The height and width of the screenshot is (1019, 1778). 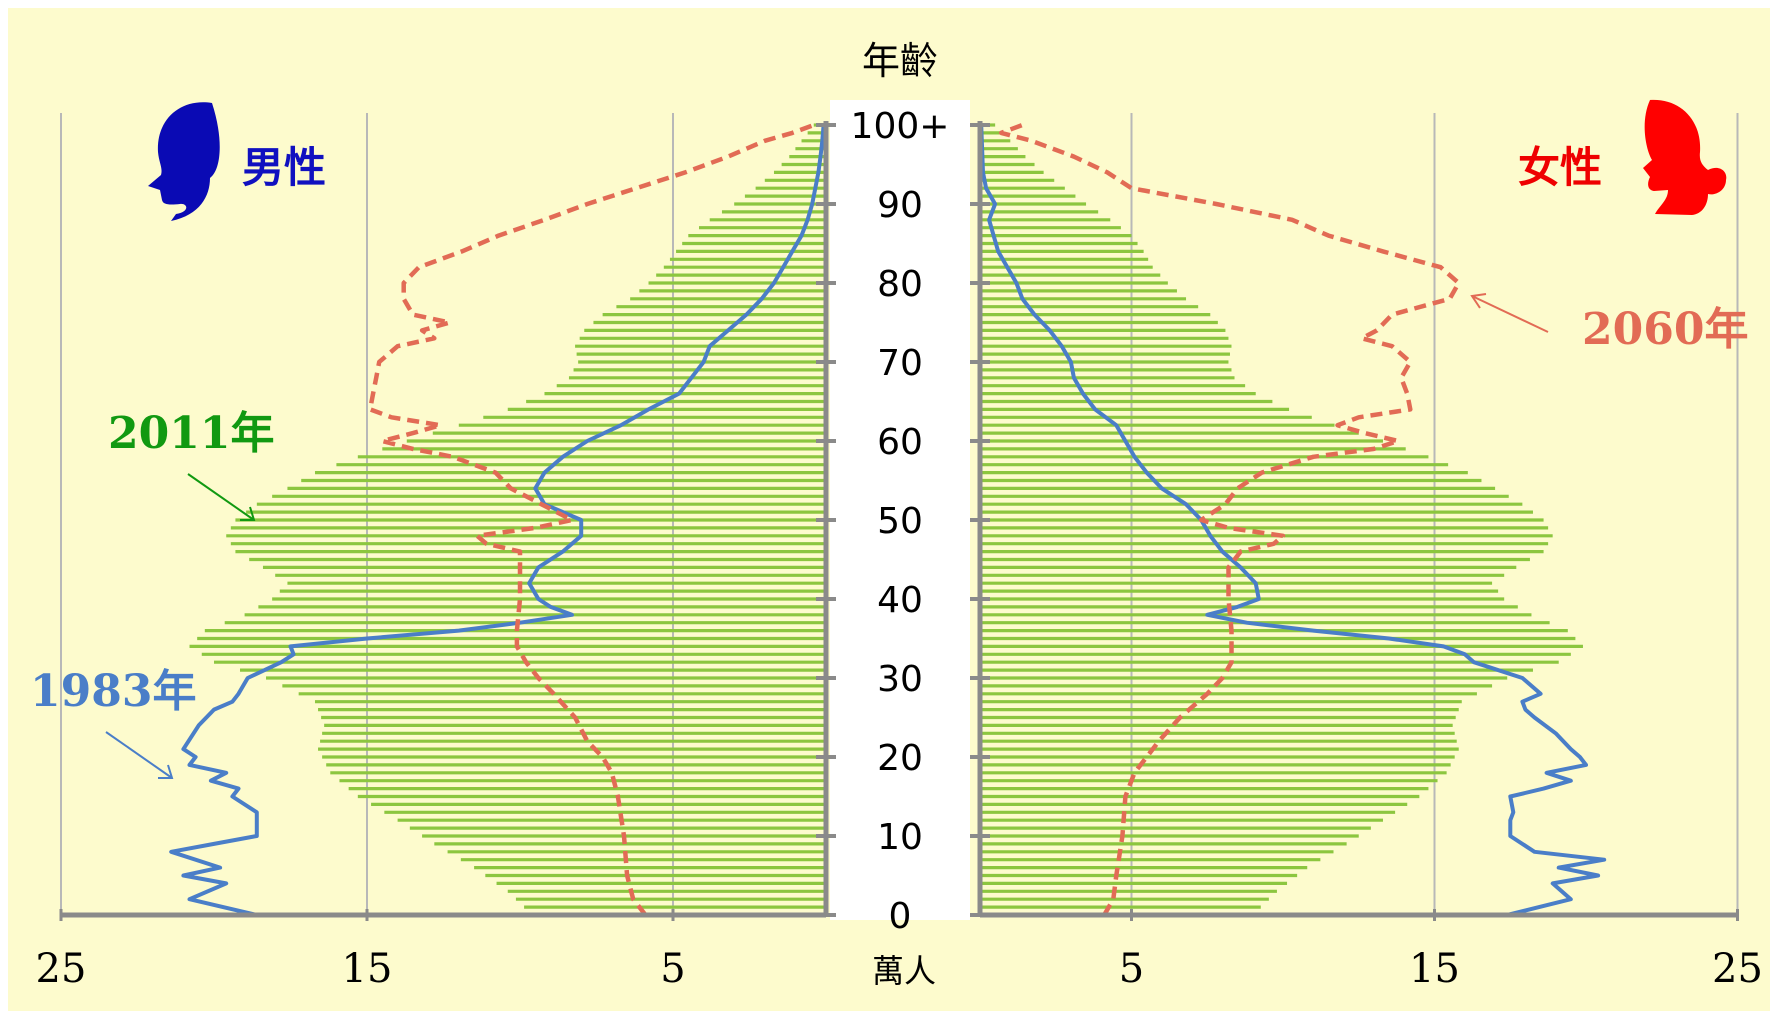 What do you see at coordinates (900, 758) in the screenshot?
I see `age-tick-label: 20` at bounding box center [900, 758].